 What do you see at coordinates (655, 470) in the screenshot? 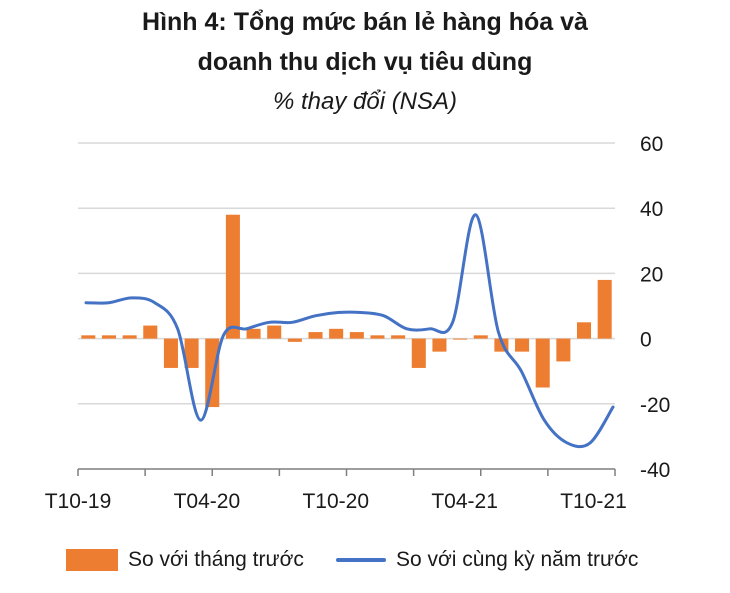
I see `y-tick-label: -40` at bounding box center [655, 470].